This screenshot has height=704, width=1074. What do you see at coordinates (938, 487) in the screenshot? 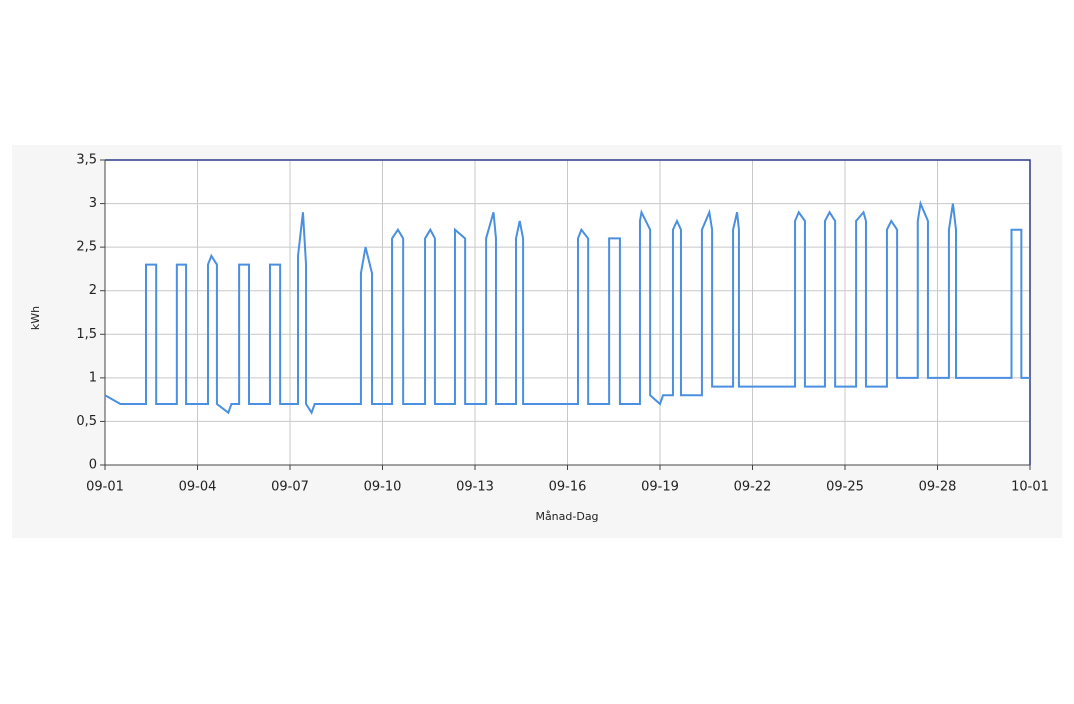
I see `x-tick-label: 09-28` at bounding box center [938, 487].